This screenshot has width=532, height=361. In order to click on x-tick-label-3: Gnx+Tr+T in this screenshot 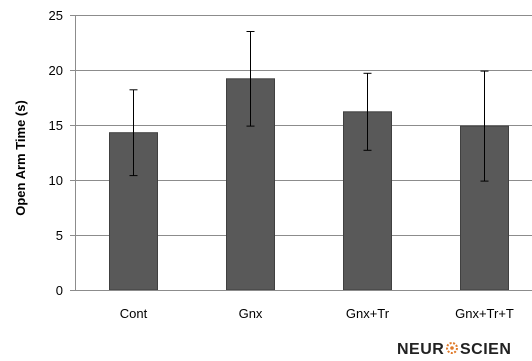, I will do `click(484, 313)`.